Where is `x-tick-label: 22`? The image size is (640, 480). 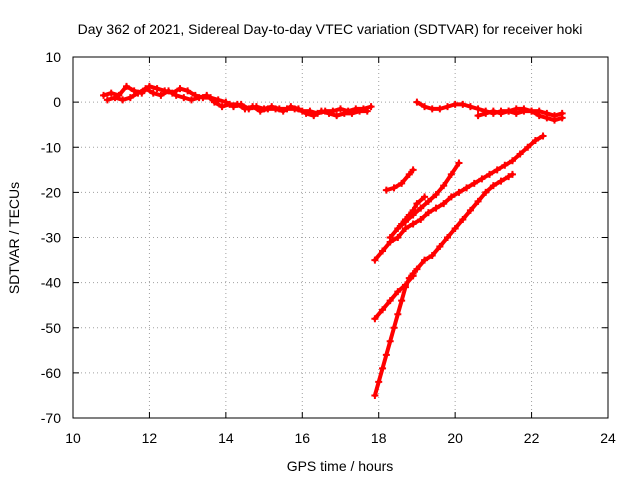
x-tick-label: 22 is located at coordinates (532, 438).